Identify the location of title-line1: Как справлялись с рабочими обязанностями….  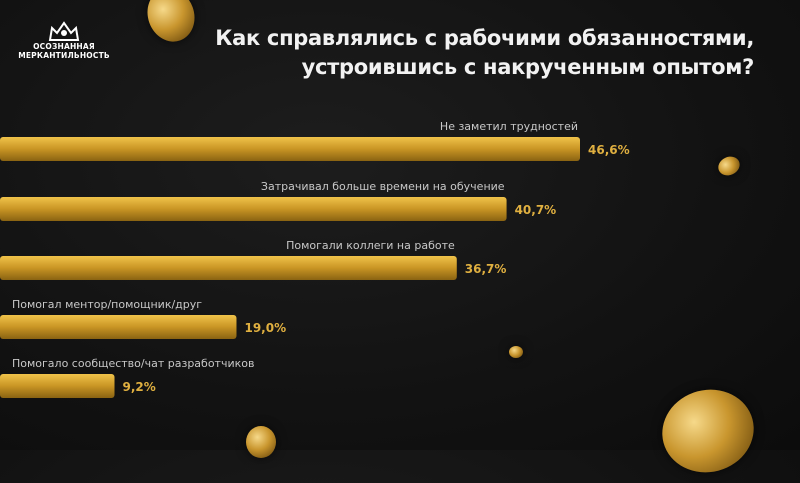
(484, 38).